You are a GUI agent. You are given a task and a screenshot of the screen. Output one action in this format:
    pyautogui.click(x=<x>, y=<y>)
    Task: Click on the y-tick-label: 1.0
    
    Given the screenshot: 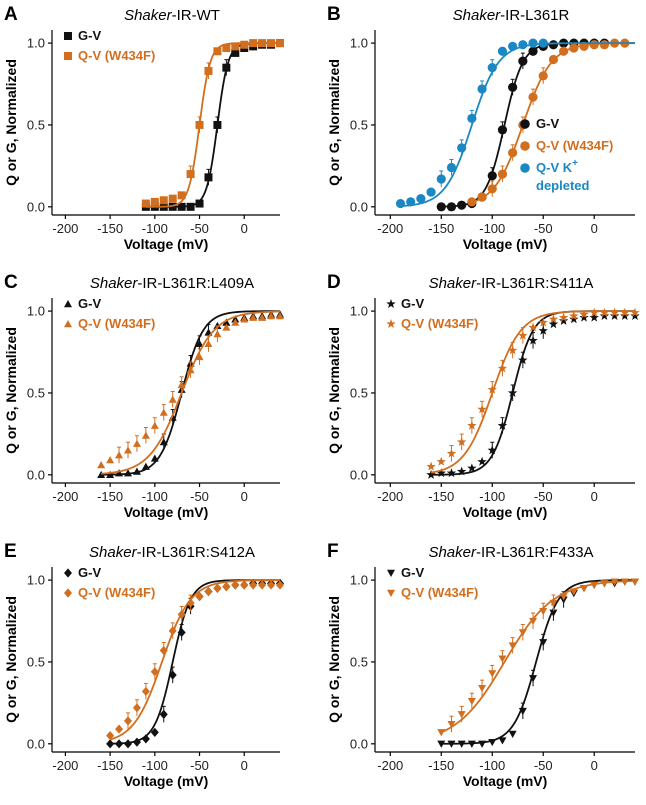 What is the action you would take?
    pyautogui.click(x=36, y=43)
    